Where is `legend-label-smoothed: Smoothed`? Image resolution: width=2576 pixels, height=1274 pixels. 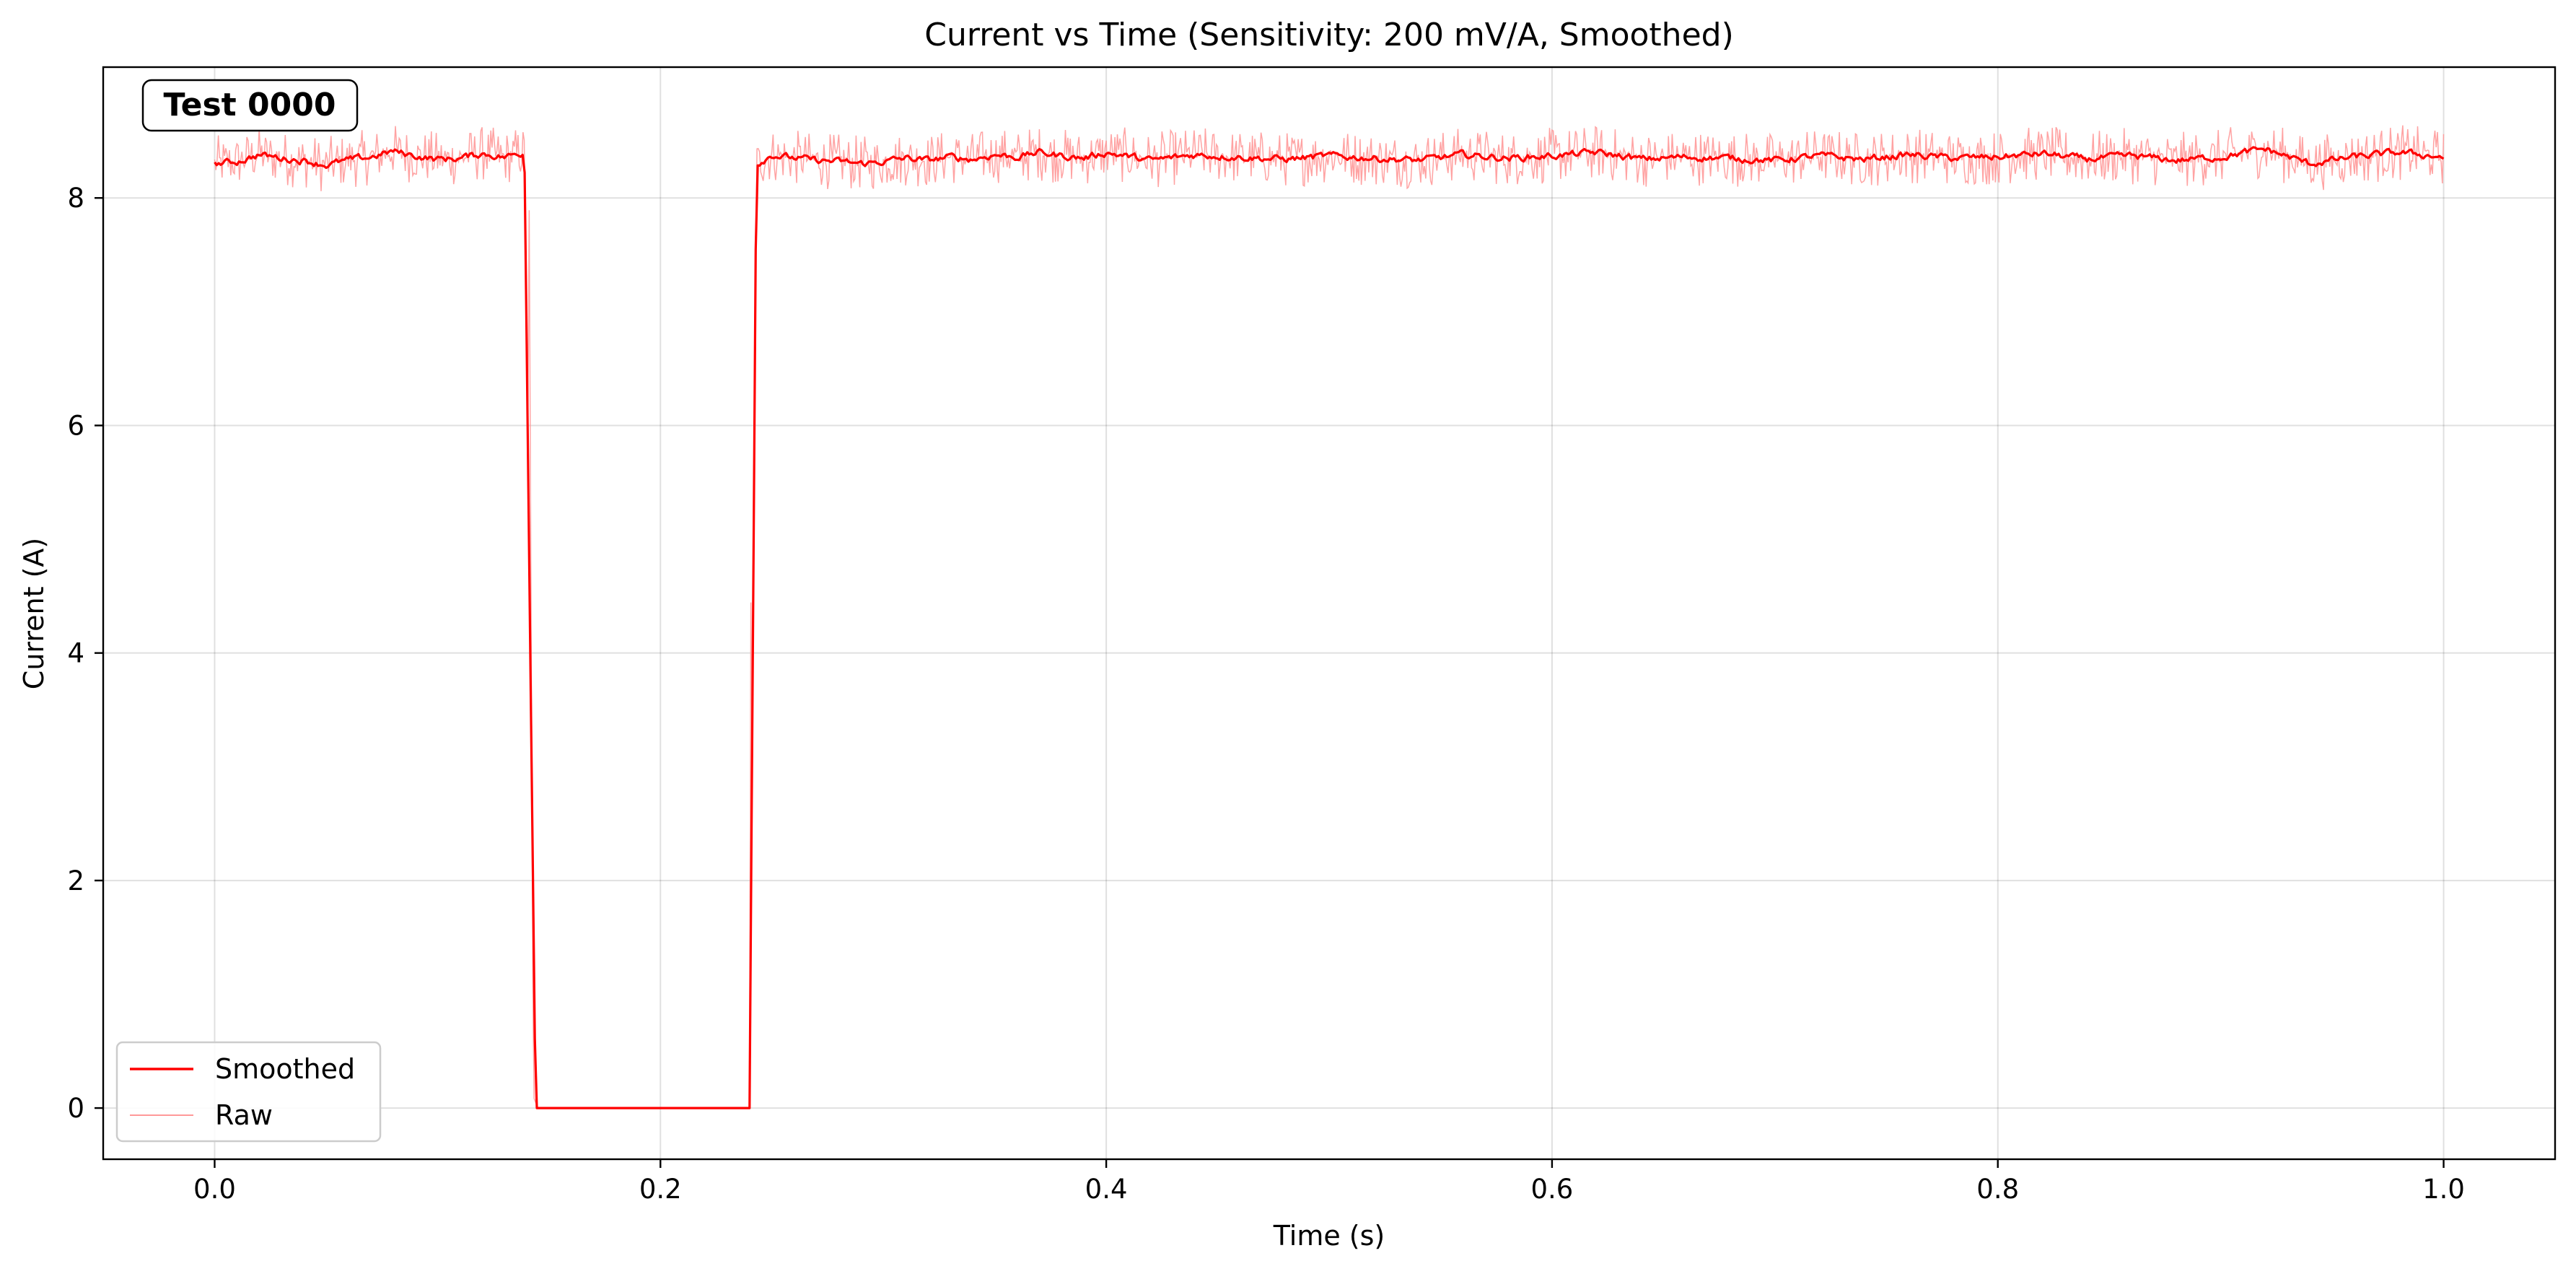 legend-label-smoothed: Smoothed is located at coordinates (285, 1069).